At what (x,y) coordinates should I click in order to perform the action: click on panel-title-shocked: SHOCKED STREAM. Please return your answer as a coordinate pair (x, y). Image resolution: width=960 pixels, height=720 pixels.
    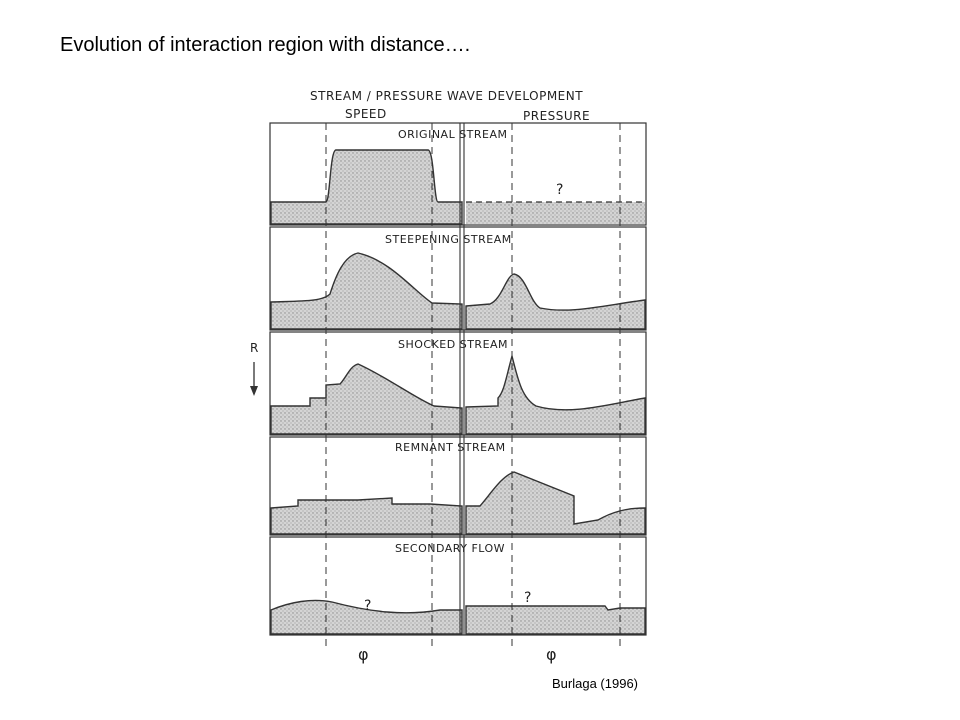
    Looking at the image, I should click on (453, 344).